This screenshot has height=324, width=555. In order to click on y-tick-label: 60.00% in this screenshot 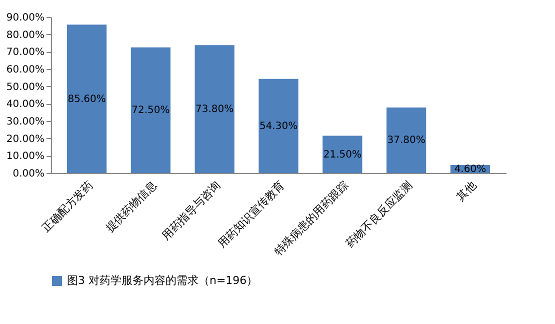, I will do `click(25, 70)`.